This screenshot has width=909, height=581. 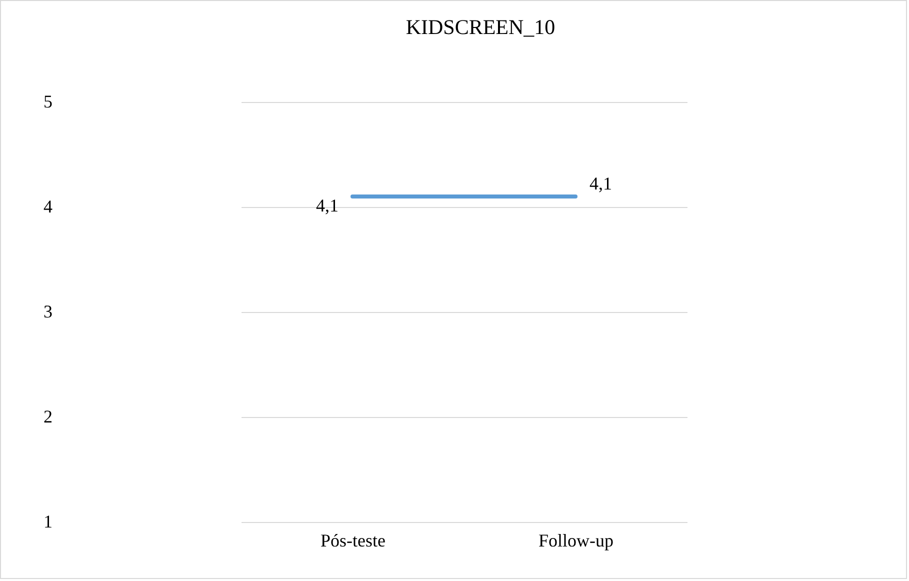 What do you see at coordinates (48, 102) in the screenshot?
I see `y-tick-label: 5` at bounding box center [48, 102].